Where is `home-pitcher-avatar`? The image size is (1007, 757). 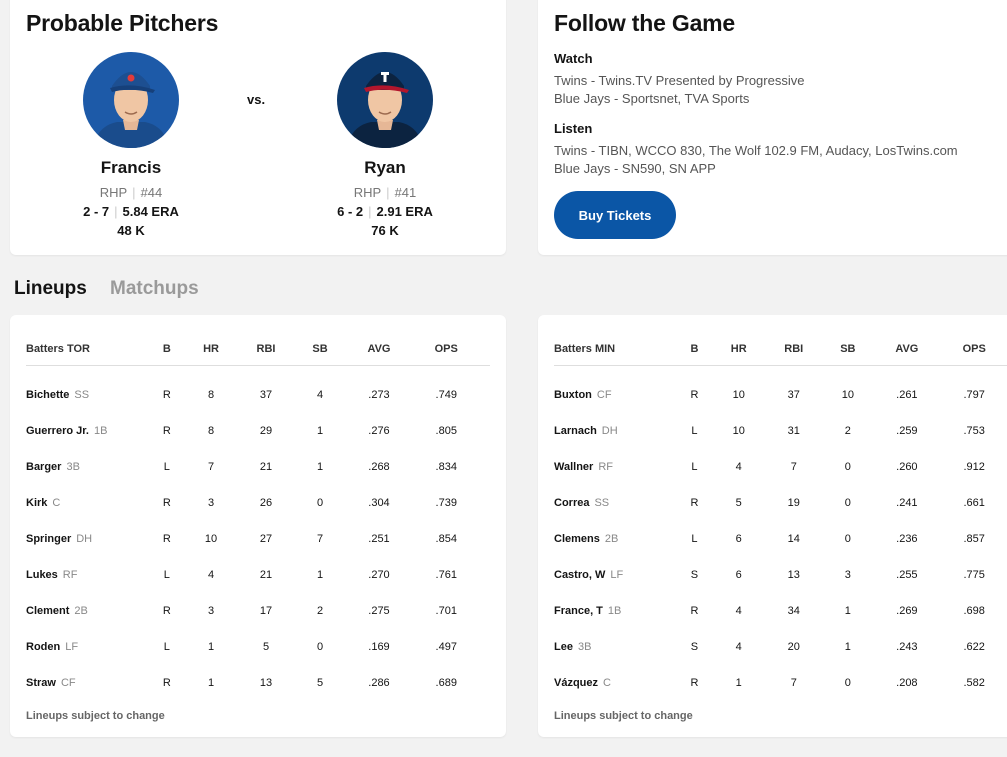
home-pitcher-avatar is located at coordinates (385, 100).